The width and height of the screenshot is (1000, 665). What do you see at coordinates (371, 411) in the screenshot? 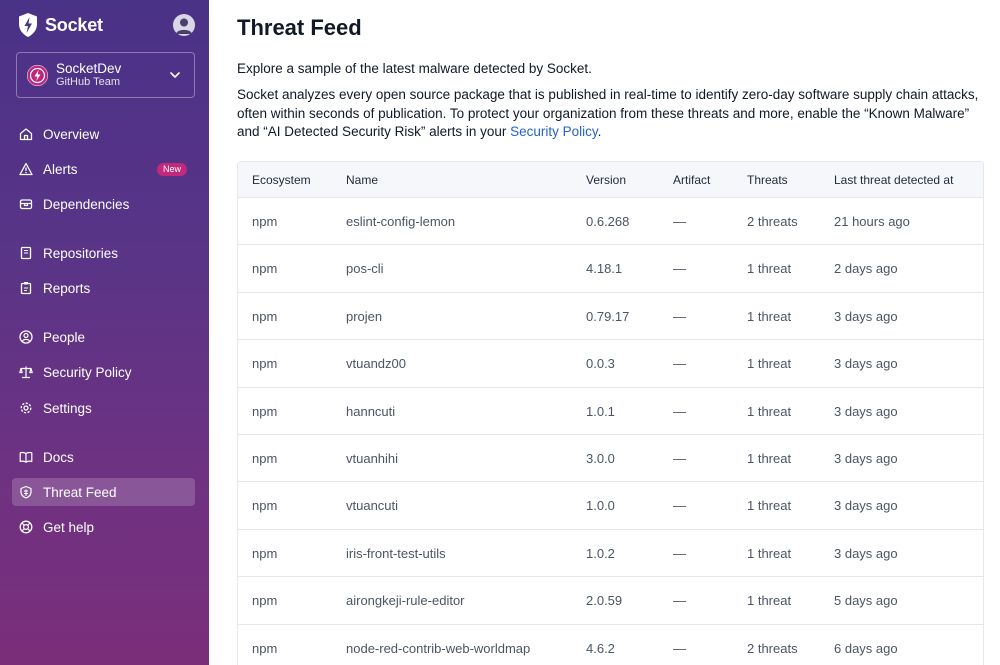
I see `cell-name: hanncuti` at bounding box center [371, 411].